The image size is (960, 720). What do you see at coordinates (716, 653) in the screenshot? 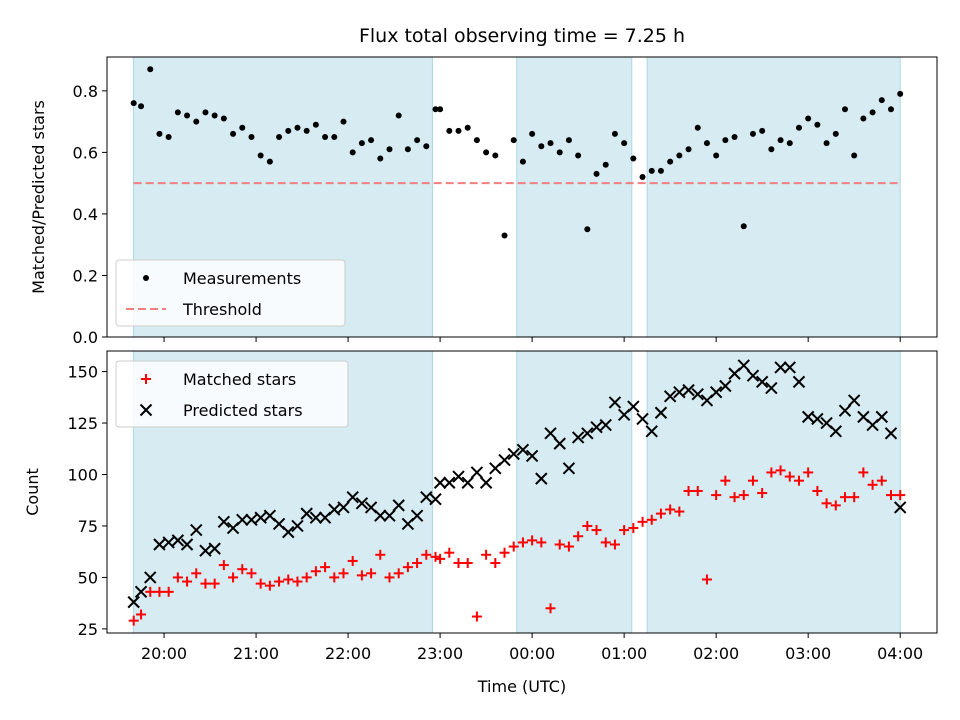
I see `x-tick-label: 02:00` at bounding box center [716, 653].